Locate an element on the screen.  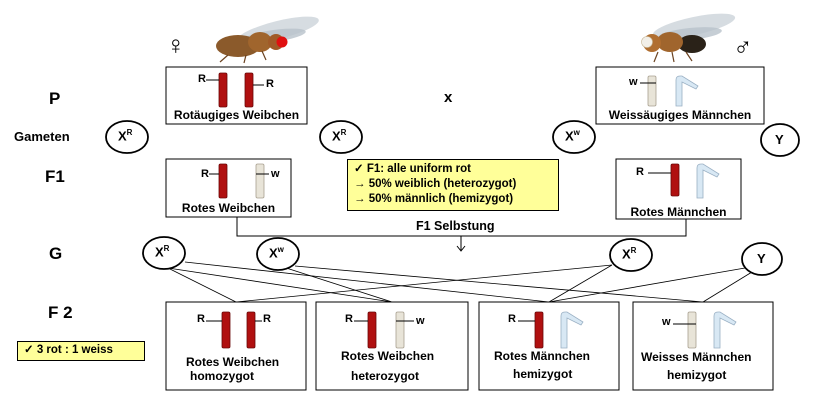
f1-female-label: Rotes Weibchen is located at coordinates (228, 208).